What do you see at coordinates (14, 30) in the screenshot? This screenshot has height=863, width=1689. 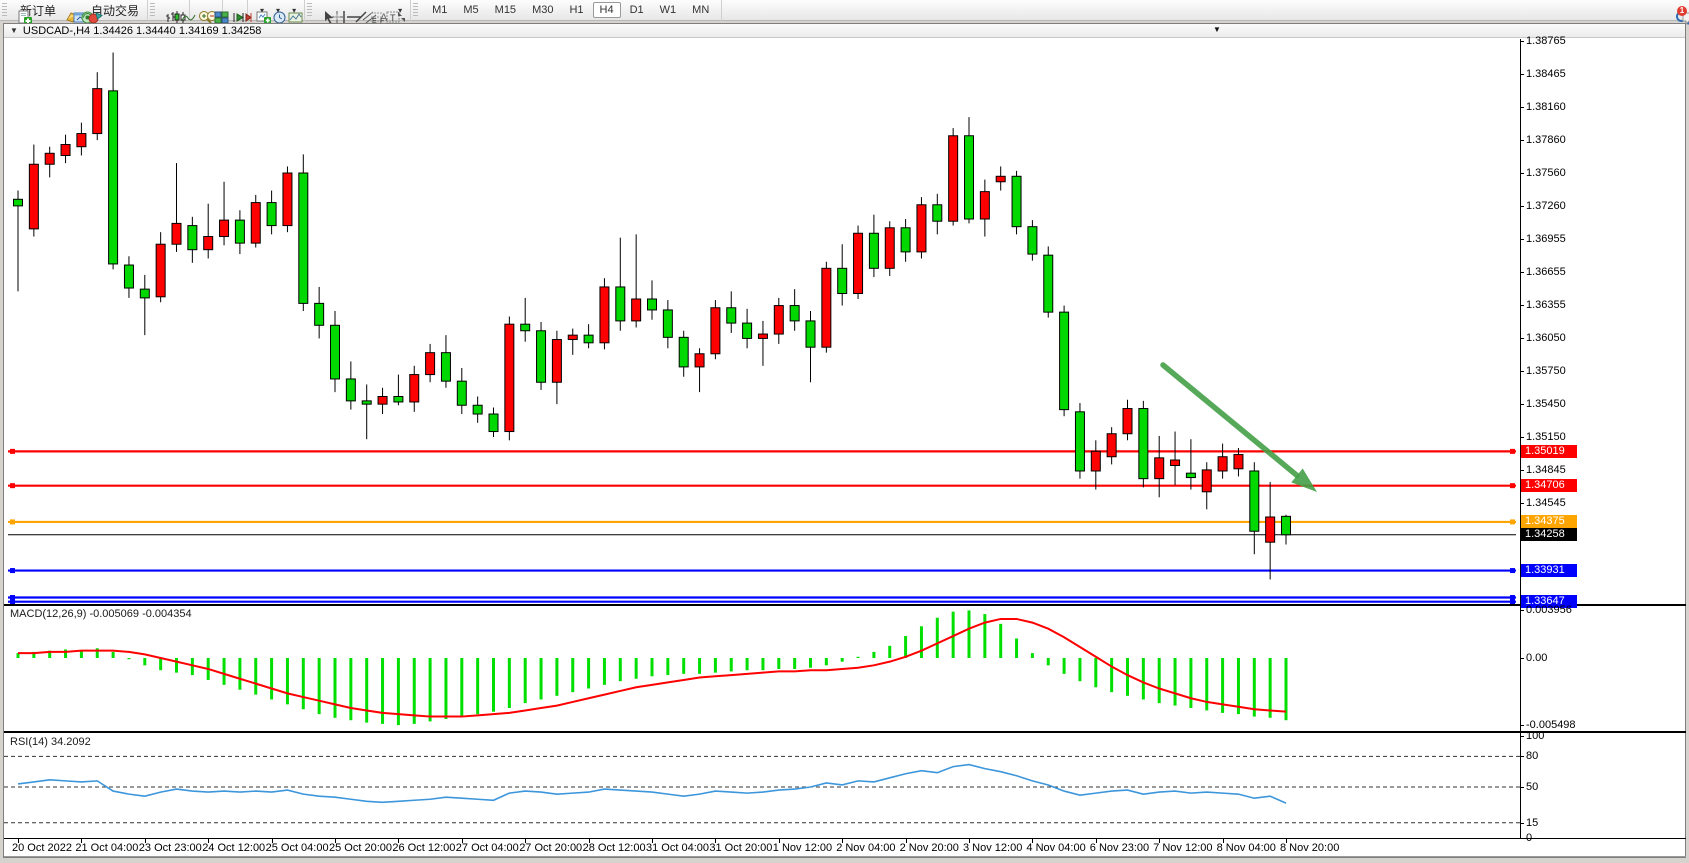 I see `collapse-triangle-icon: ▼` at bounding box center [14, 30].